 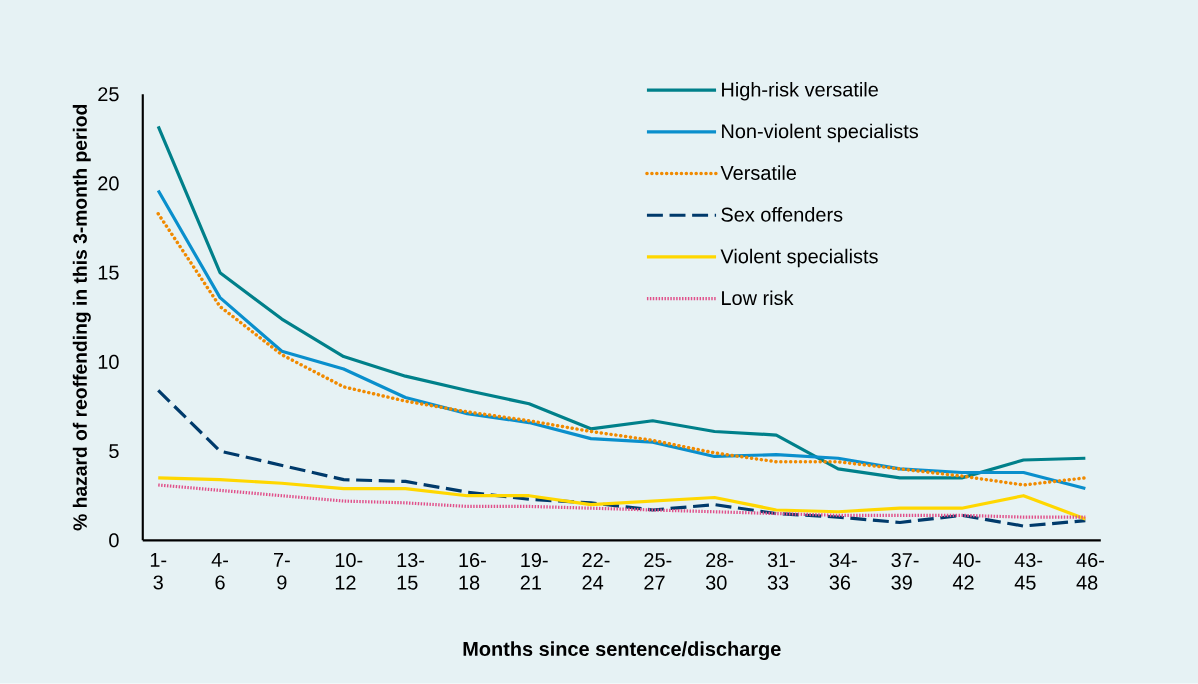 I want to click on x-tick-label: 7-9, so click(x=282, y=571).